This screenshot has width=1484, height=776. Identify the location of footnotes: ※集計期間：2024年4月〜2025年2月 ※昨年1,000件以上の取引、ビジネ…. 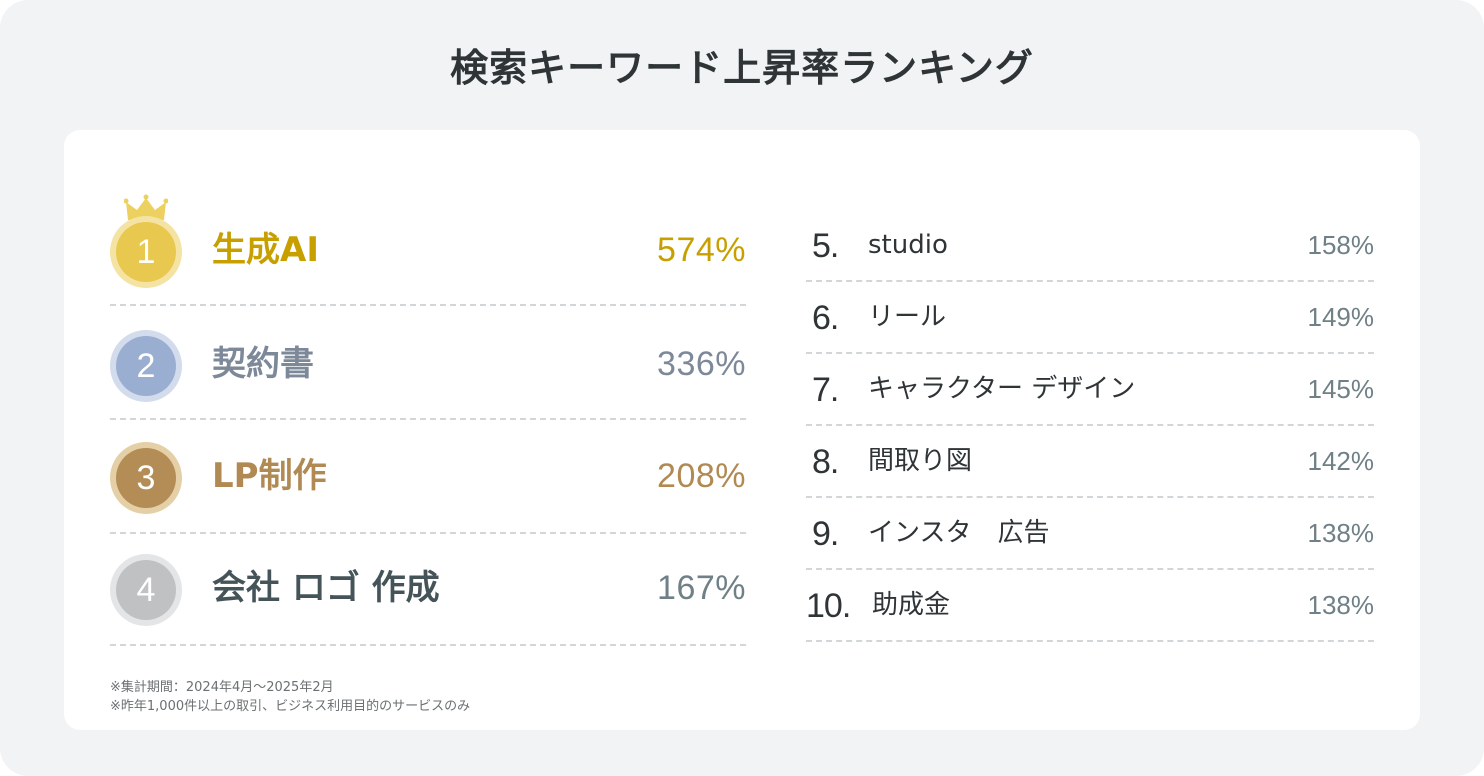
(290, 697).